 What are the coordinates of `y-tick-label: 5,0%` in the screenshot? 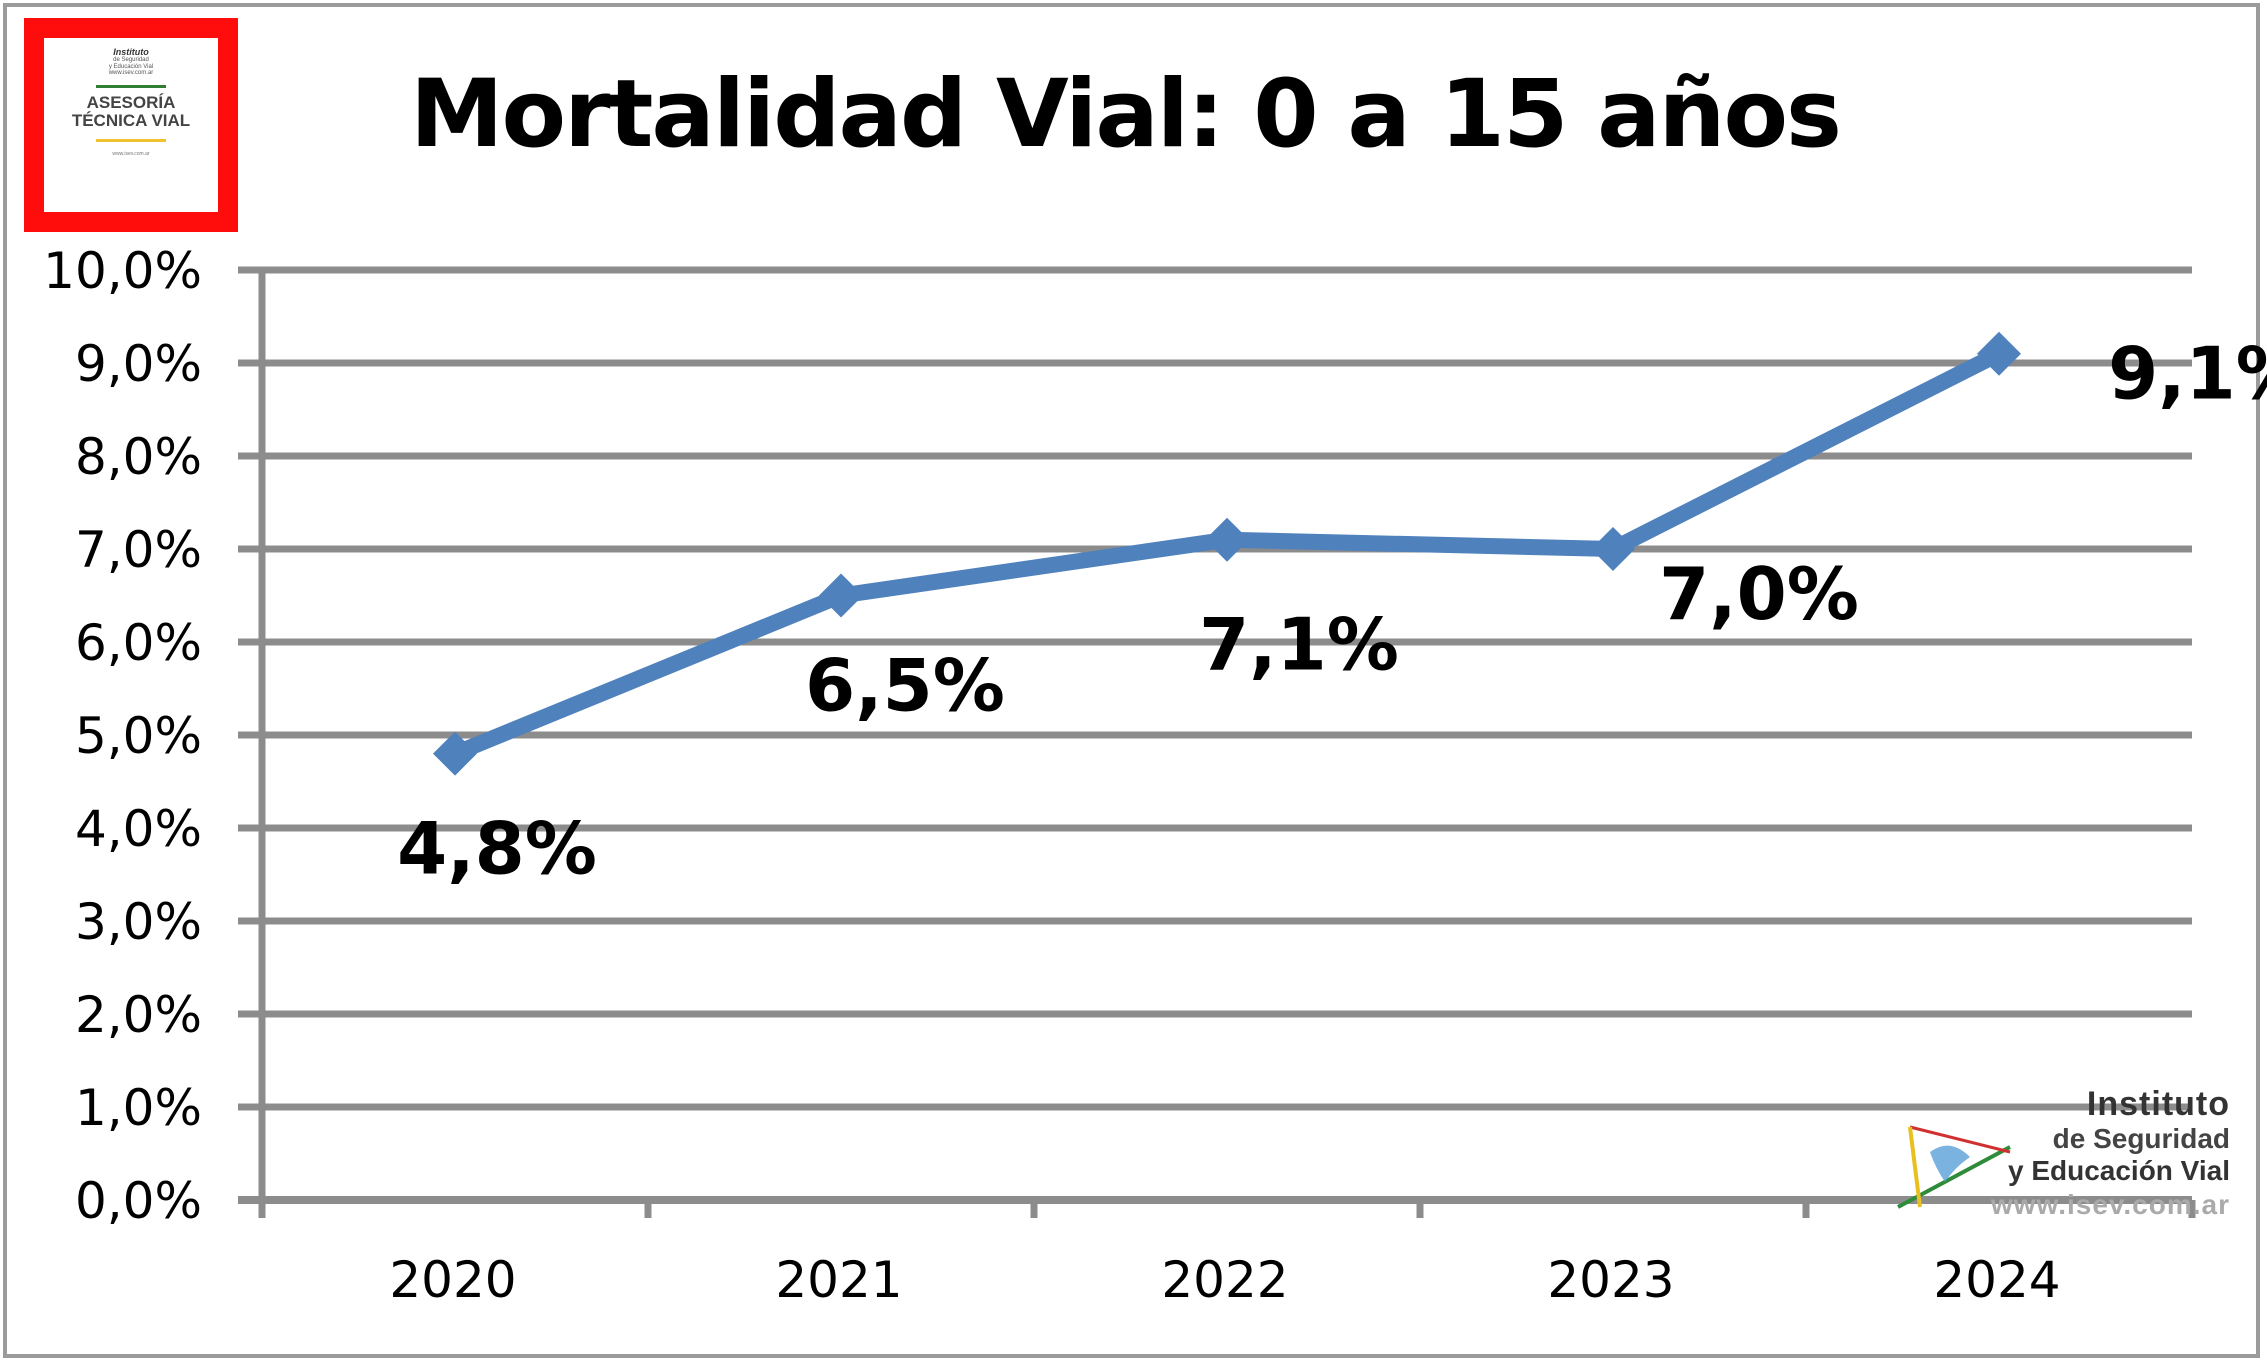 It's located at (138, 736).